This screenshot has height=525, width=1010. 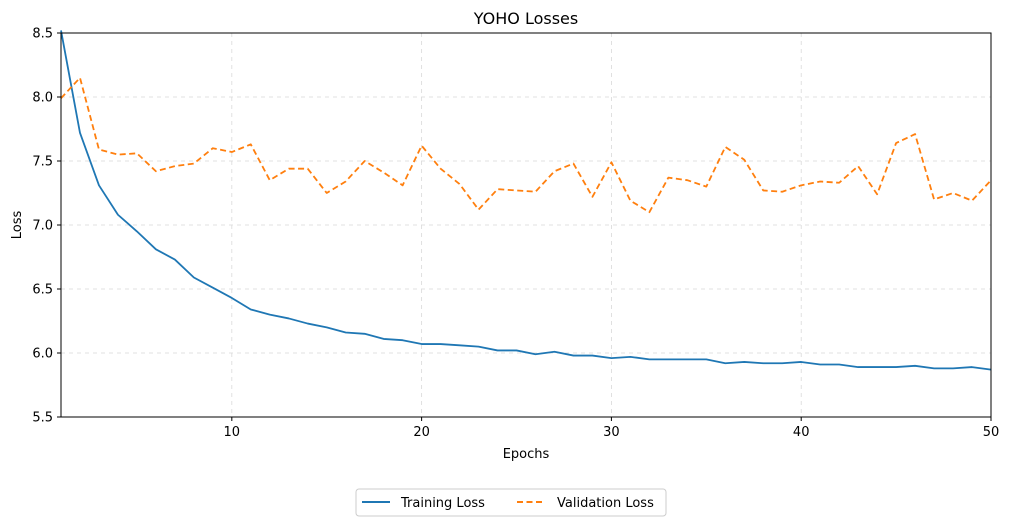 What do you see at coordinates (605, 503) in the screenshot?
I see `legend-label-validation-loss: Validation Loss` at bounding box center [605, 503].